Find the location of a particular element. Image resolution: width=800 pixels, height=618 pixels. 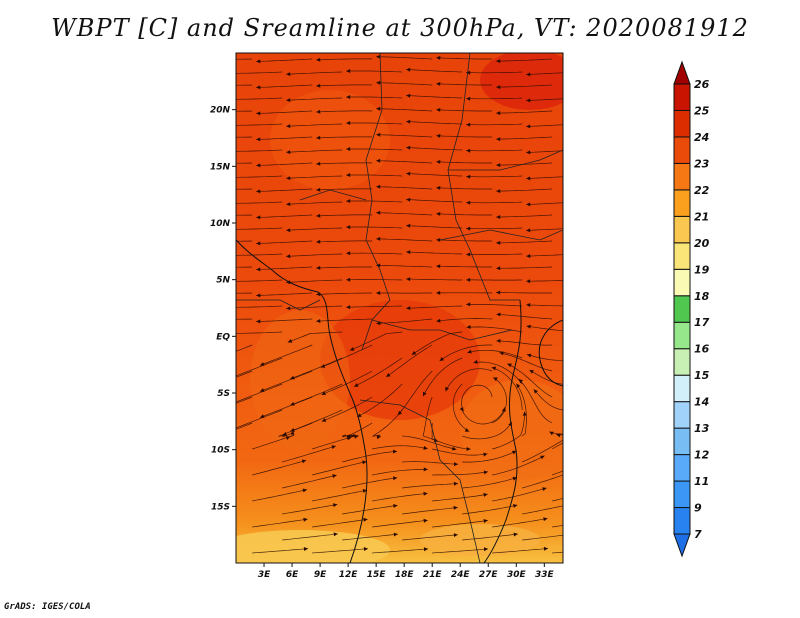

lat-label: 20N is located at coordinates (220, 111).